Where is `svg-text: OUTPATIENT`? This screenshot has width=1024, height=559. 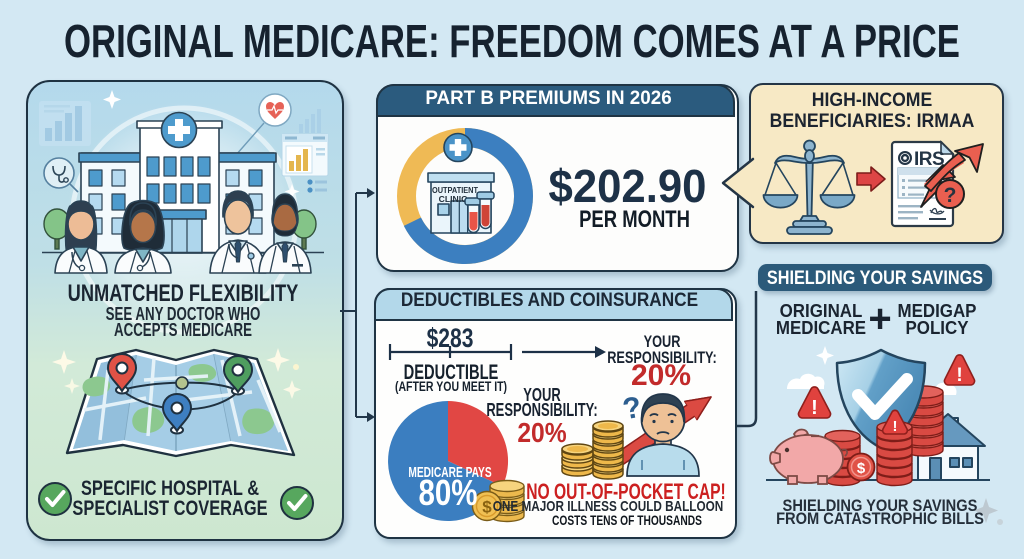
svg-text: OUTPATIENT is located at coordinates (455, 190).